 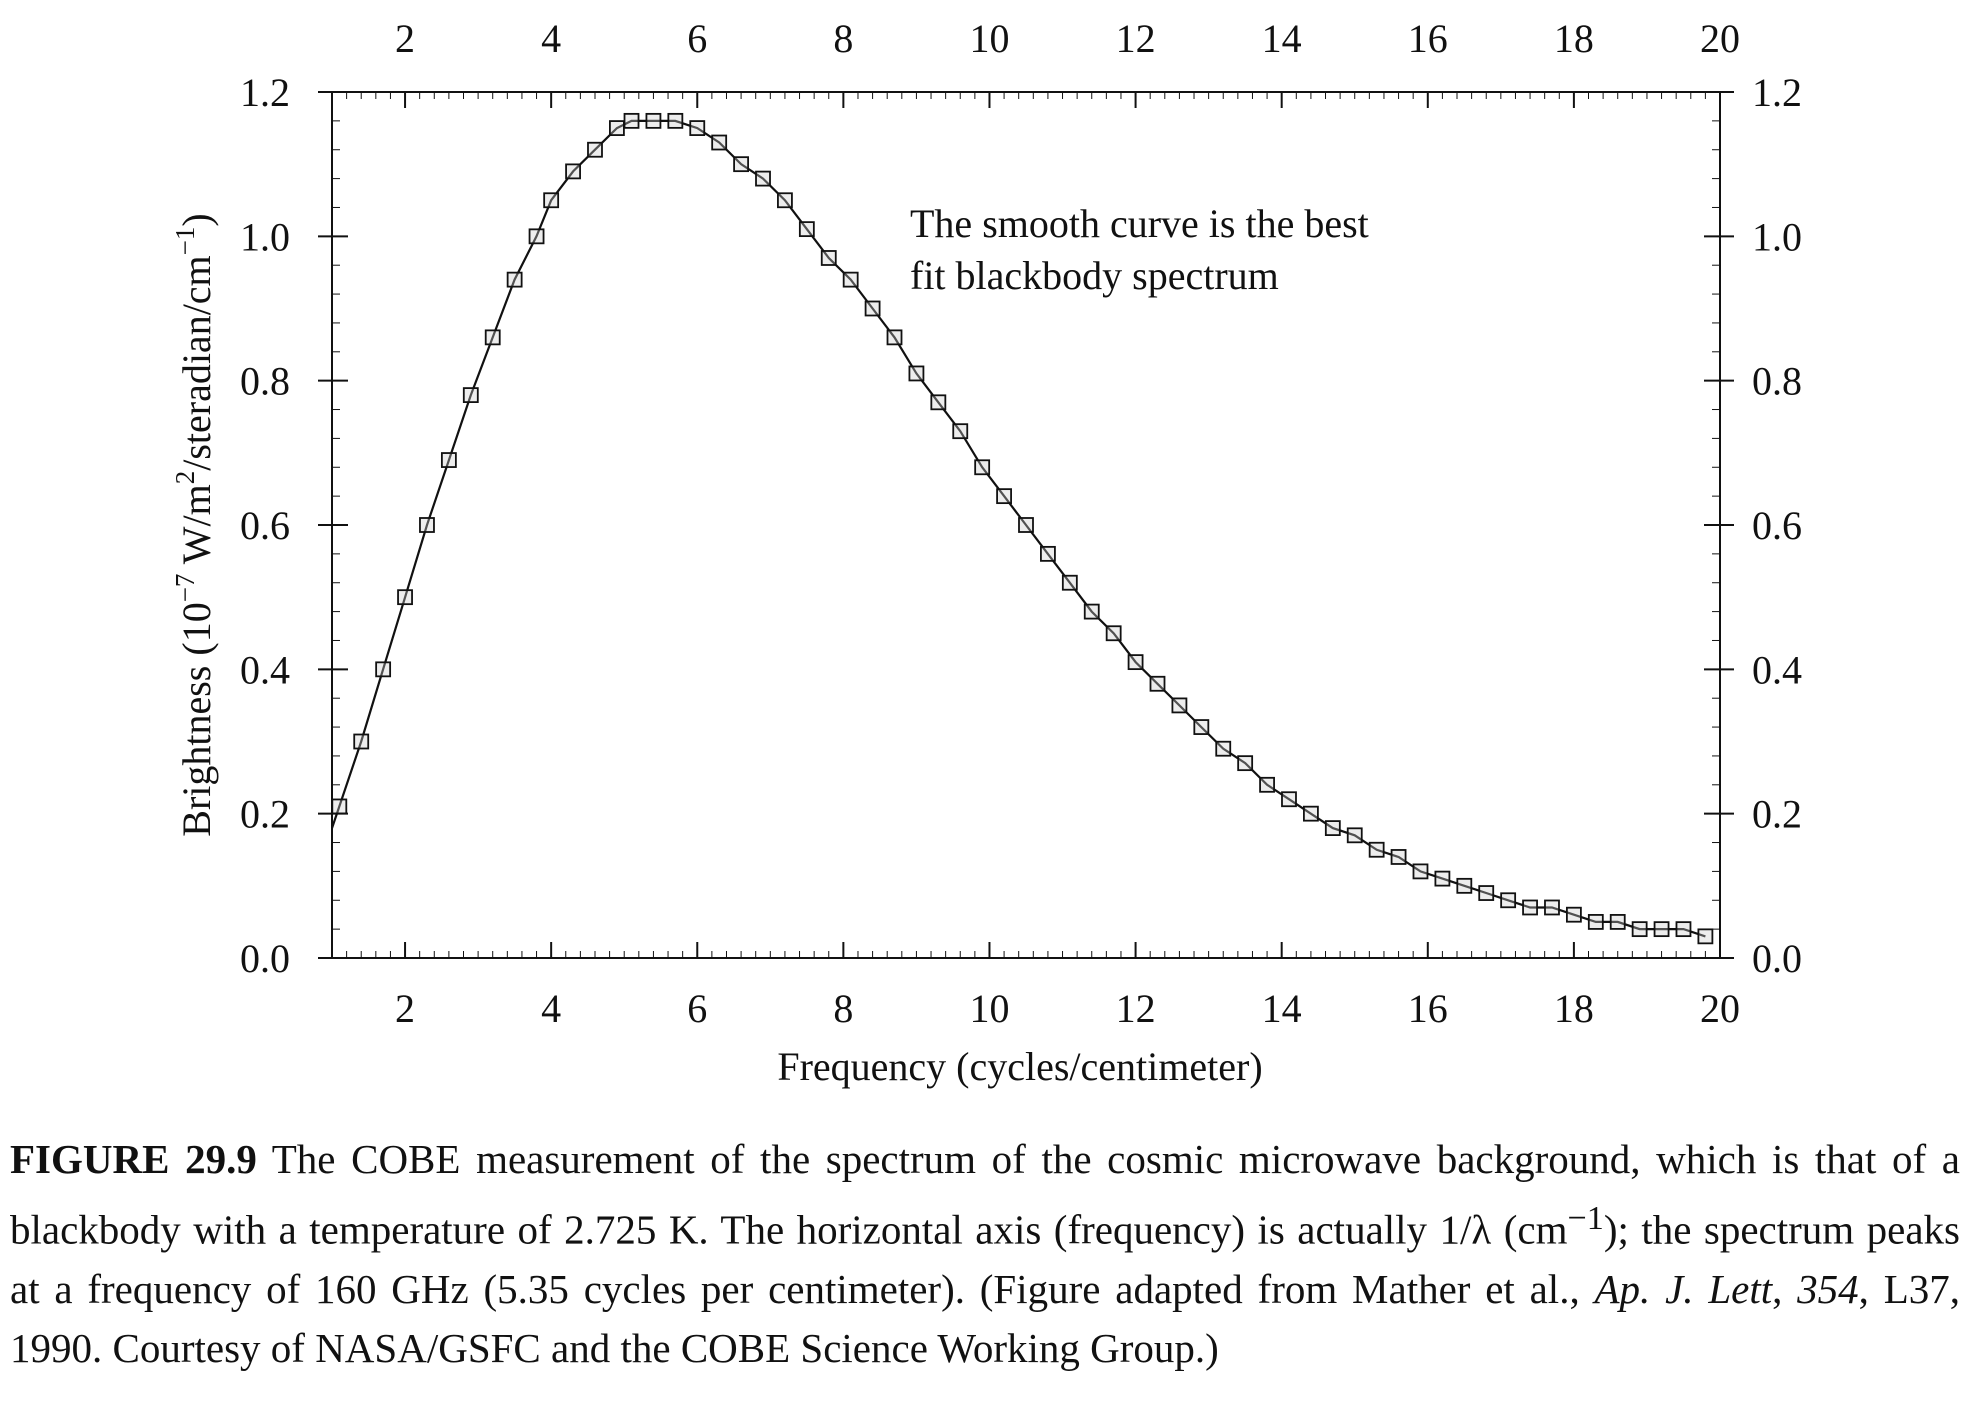 I want to click on x-tick-label: 12, so click(x=1136, y=1008).